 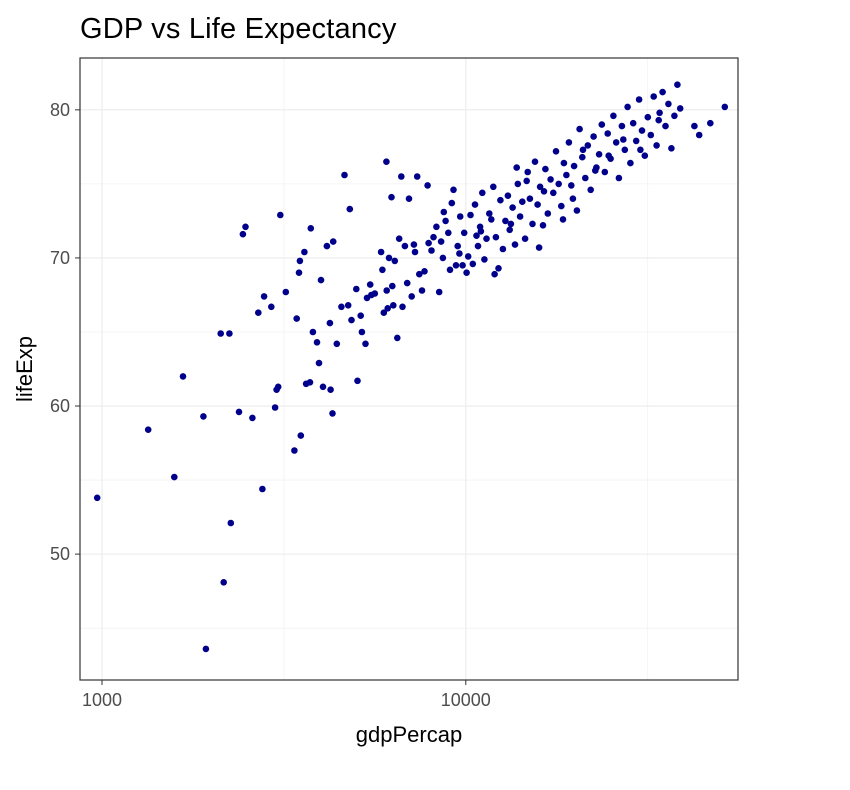 What do you see at coordinates (60, 406) in the screenshot?
I see `y-tick-label: 60` at bounding box center [60, 406].